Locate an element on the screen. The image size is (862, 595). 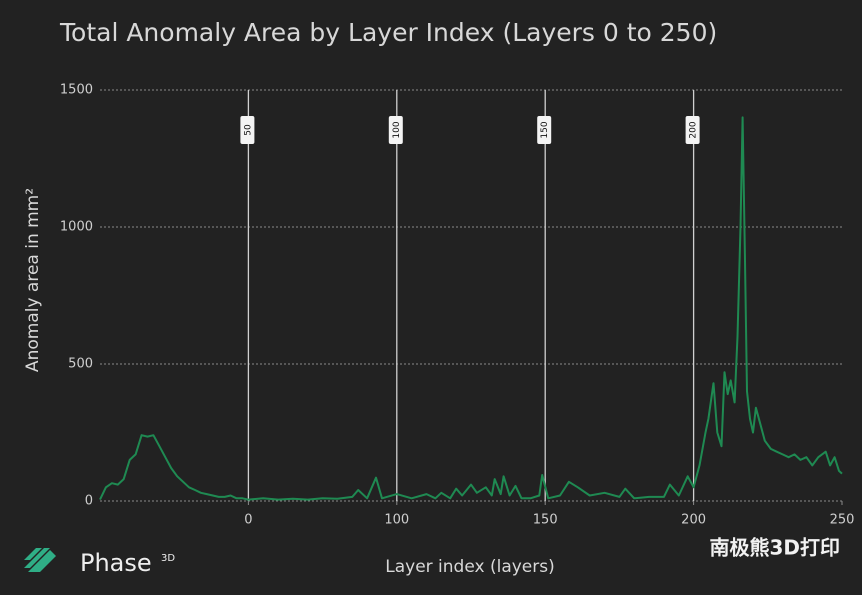
annotation-text: 200 is located at coordinates (694, 129).